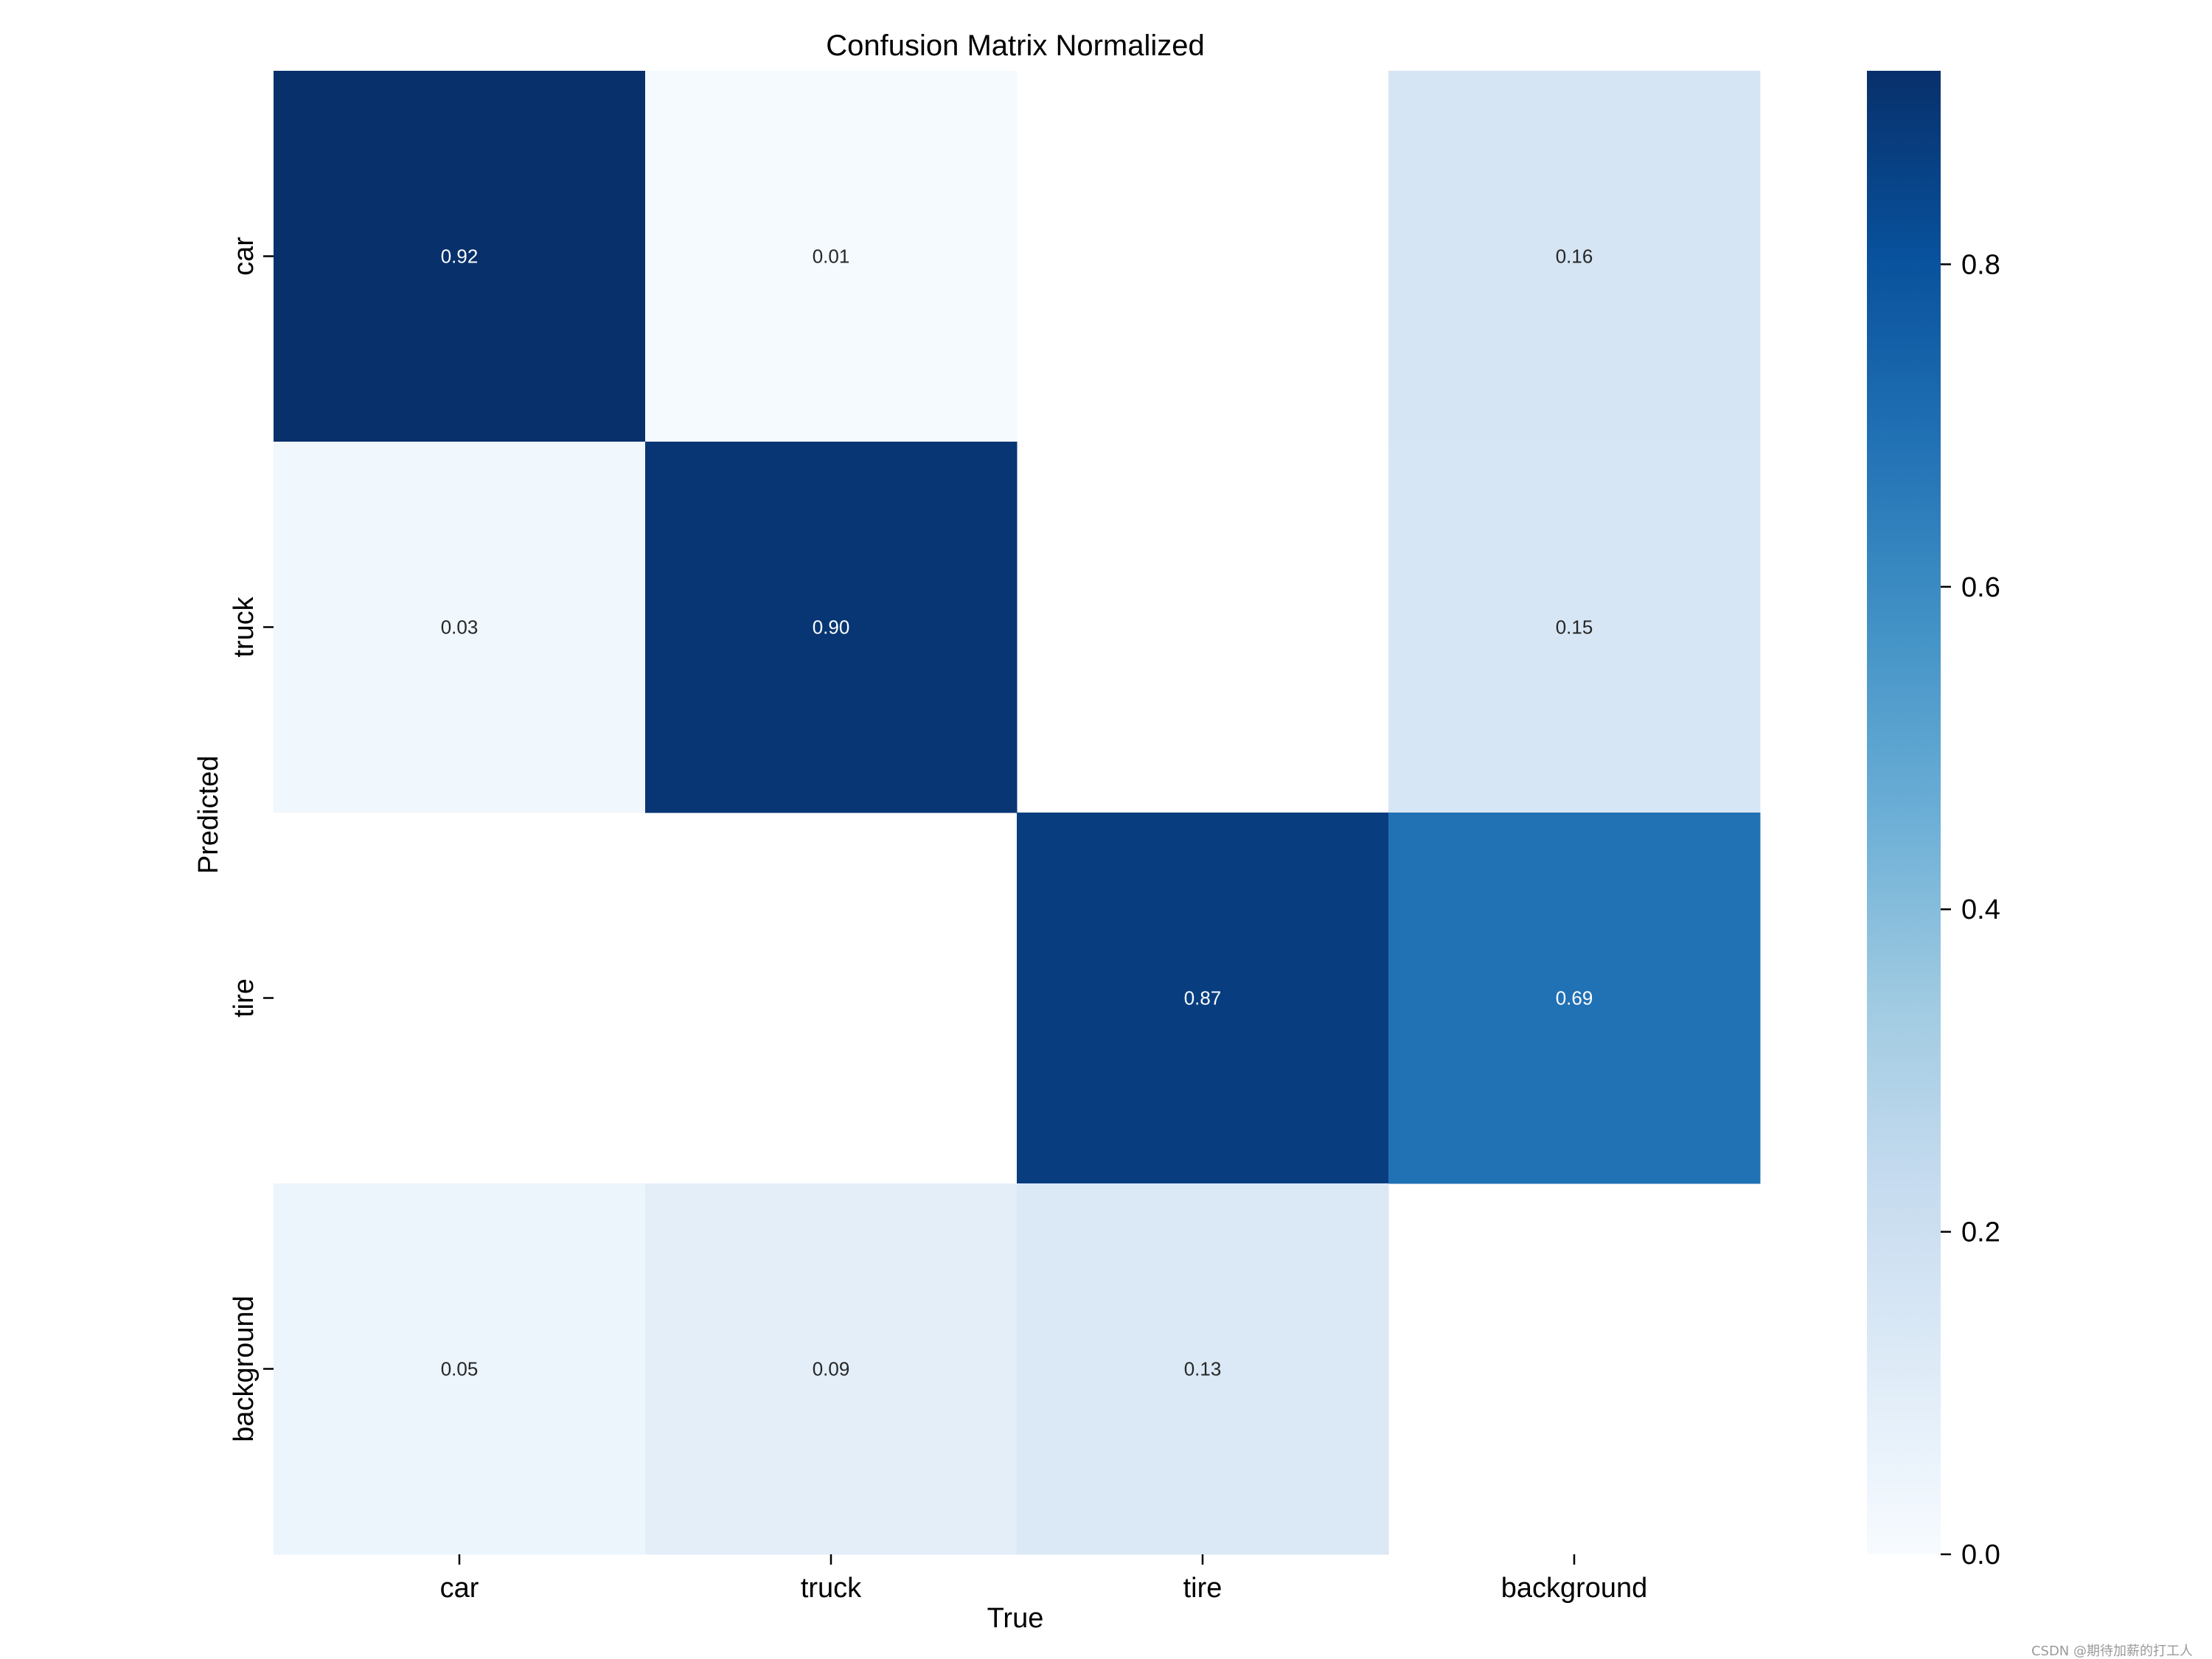 The image size is (2212, 1659). I want to click on y-axis-ticks: car truck tire background, so click(251, 839).